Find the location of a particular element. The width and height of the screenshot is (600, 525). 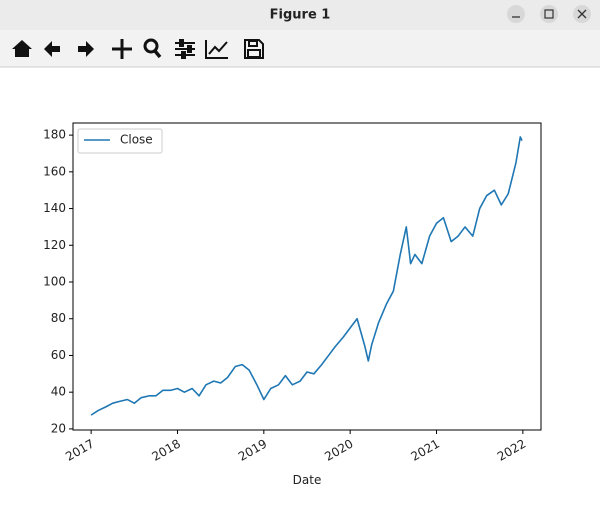

legend-box is located at coordinates (120, 141).